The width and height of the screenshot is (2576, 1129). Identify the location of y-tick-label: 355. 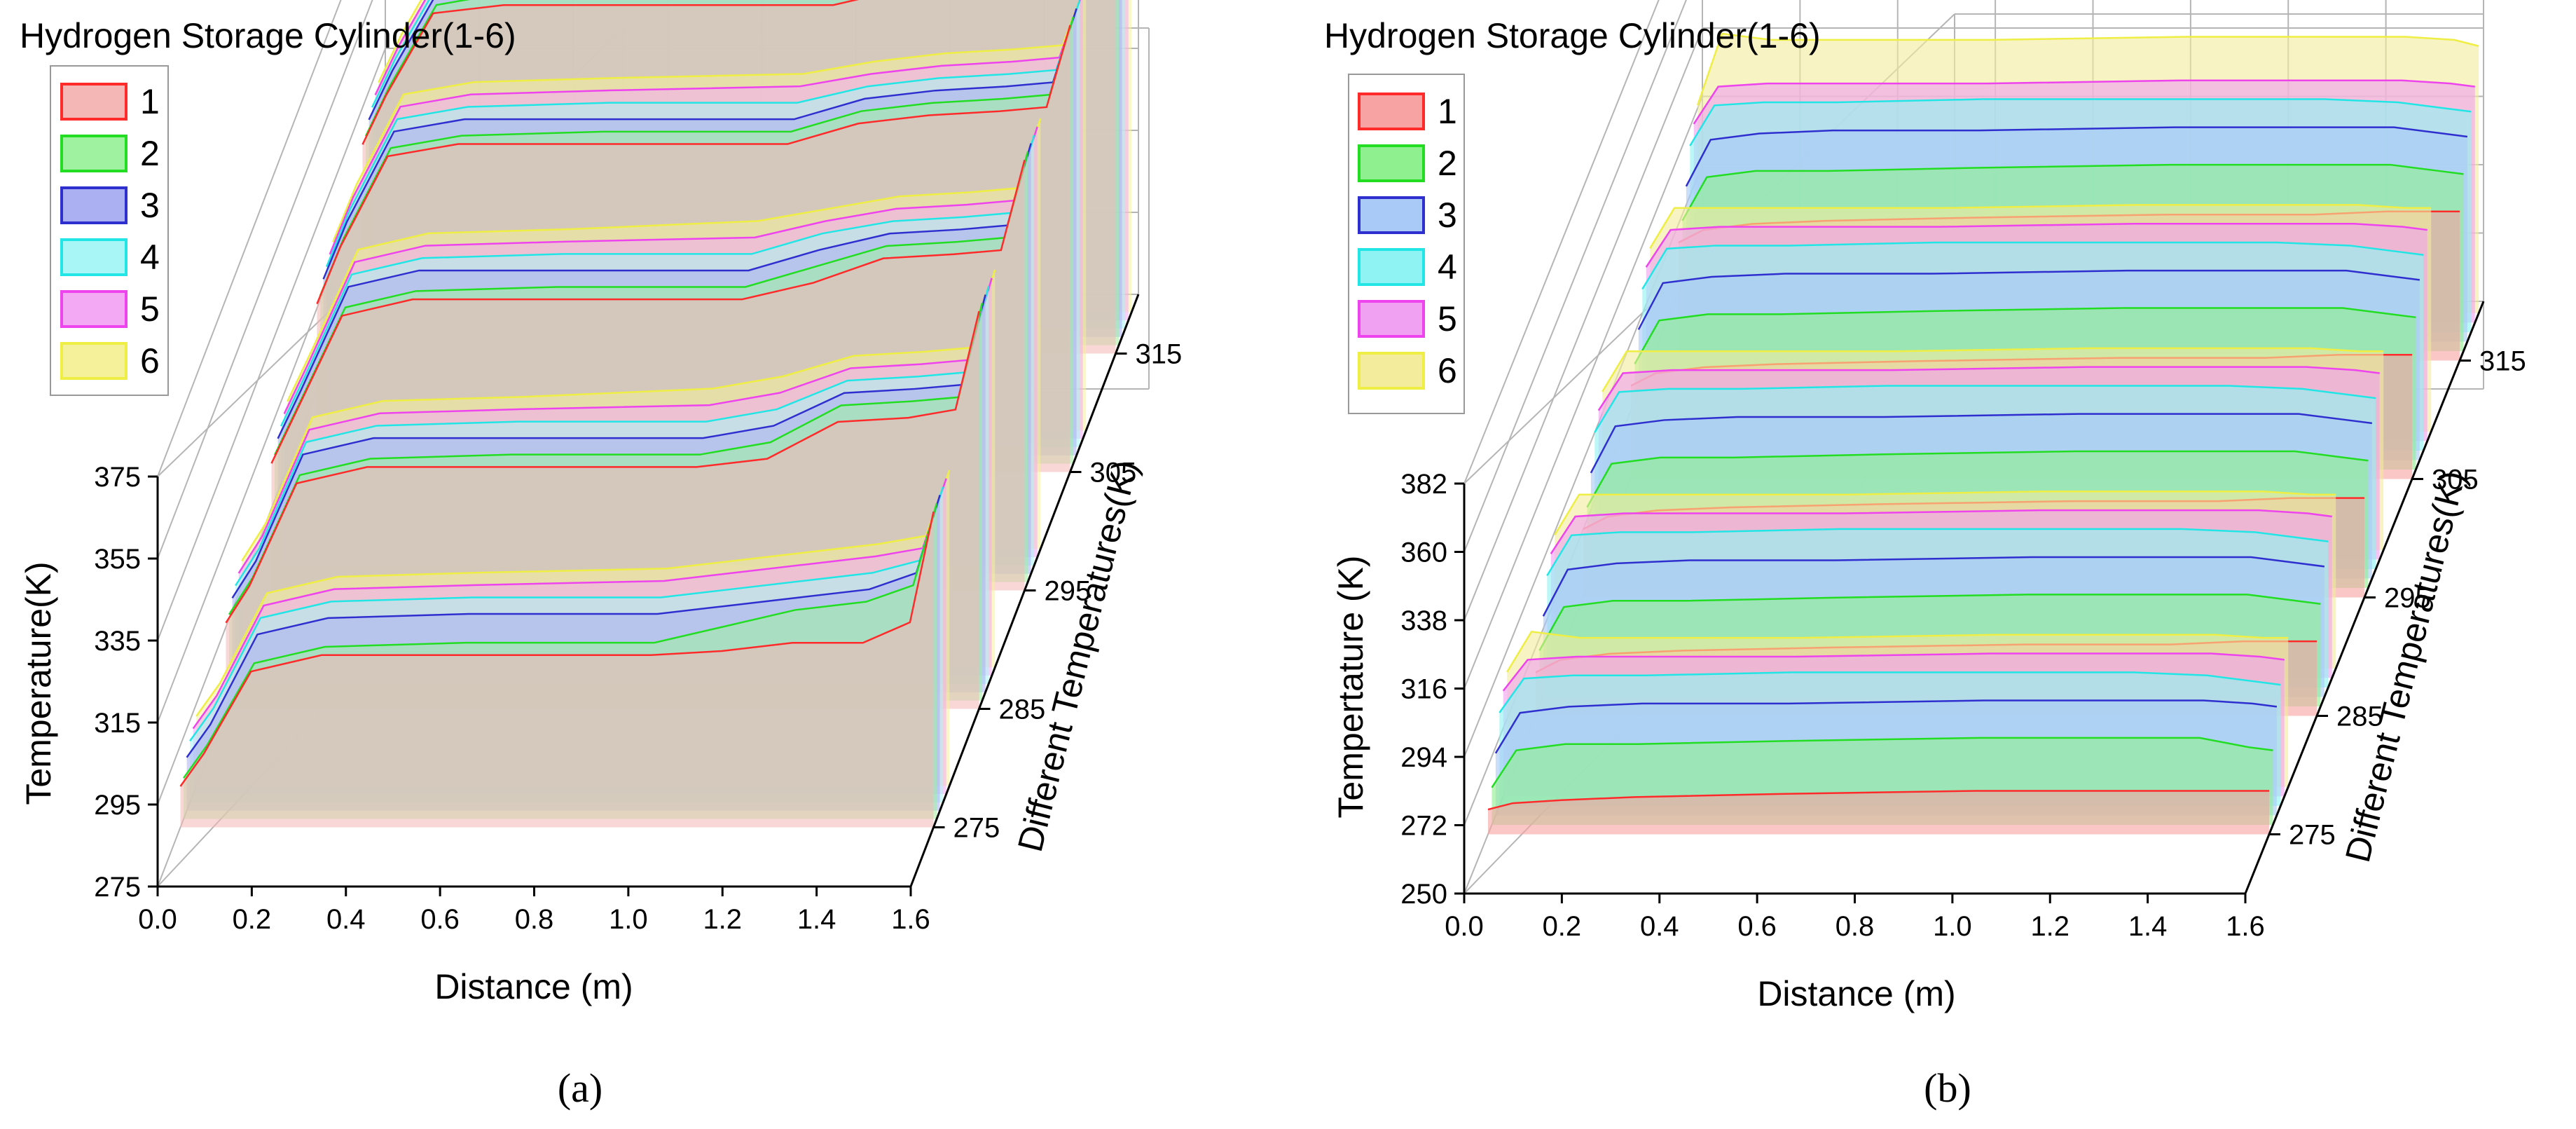
(117, 559).